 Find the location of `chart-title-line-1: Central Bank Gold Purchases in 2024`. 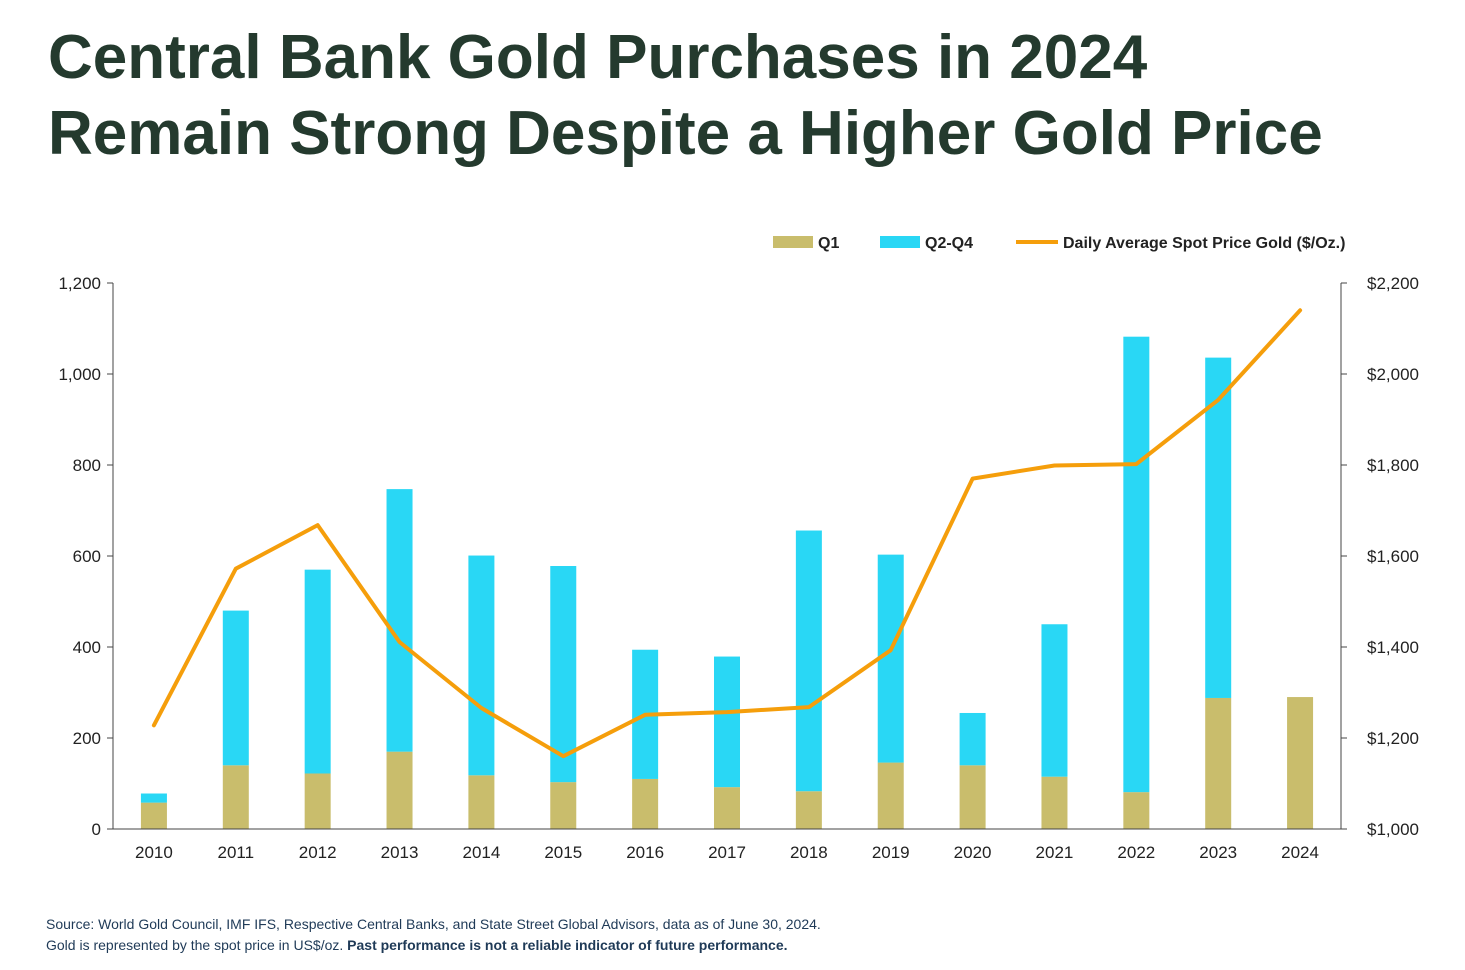

chart-title-line-1: Central Bank Gold Purchases in 2024 is located at coordinates (598, 57).